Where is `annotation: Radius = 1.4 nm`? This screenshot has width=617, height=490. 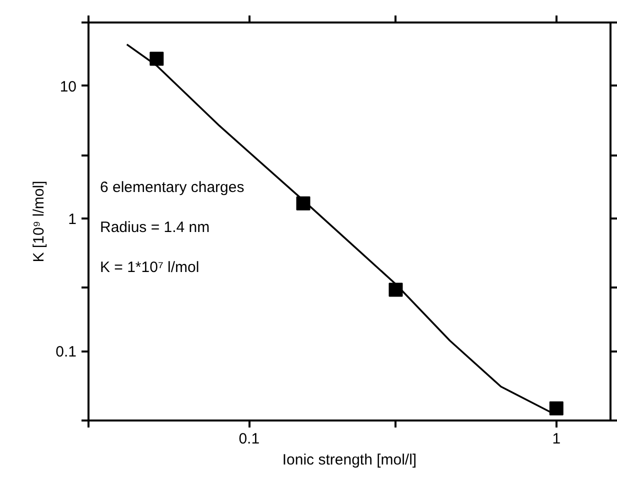 annotation: Radius = 1.4 nm is located at coordinates (155, 227).